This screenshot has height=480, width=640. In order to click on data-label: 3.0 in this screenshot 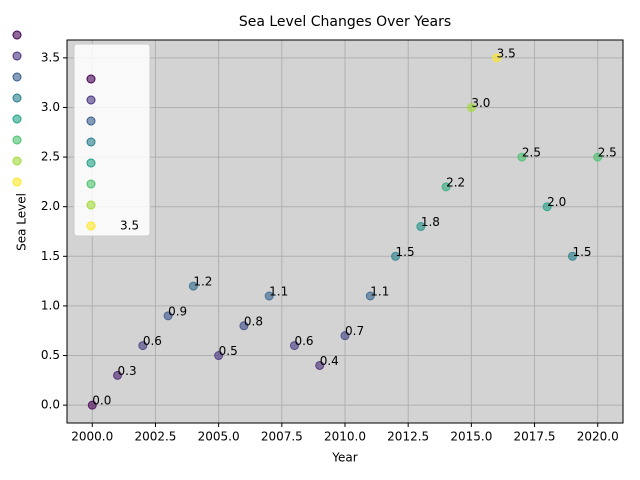, I will do `click(480, 103)`.